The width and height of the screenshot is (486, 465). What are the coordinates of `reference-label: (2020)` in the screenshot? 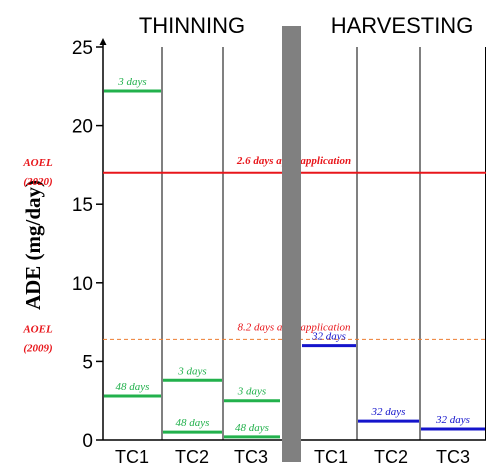 It's located at (37, 182).